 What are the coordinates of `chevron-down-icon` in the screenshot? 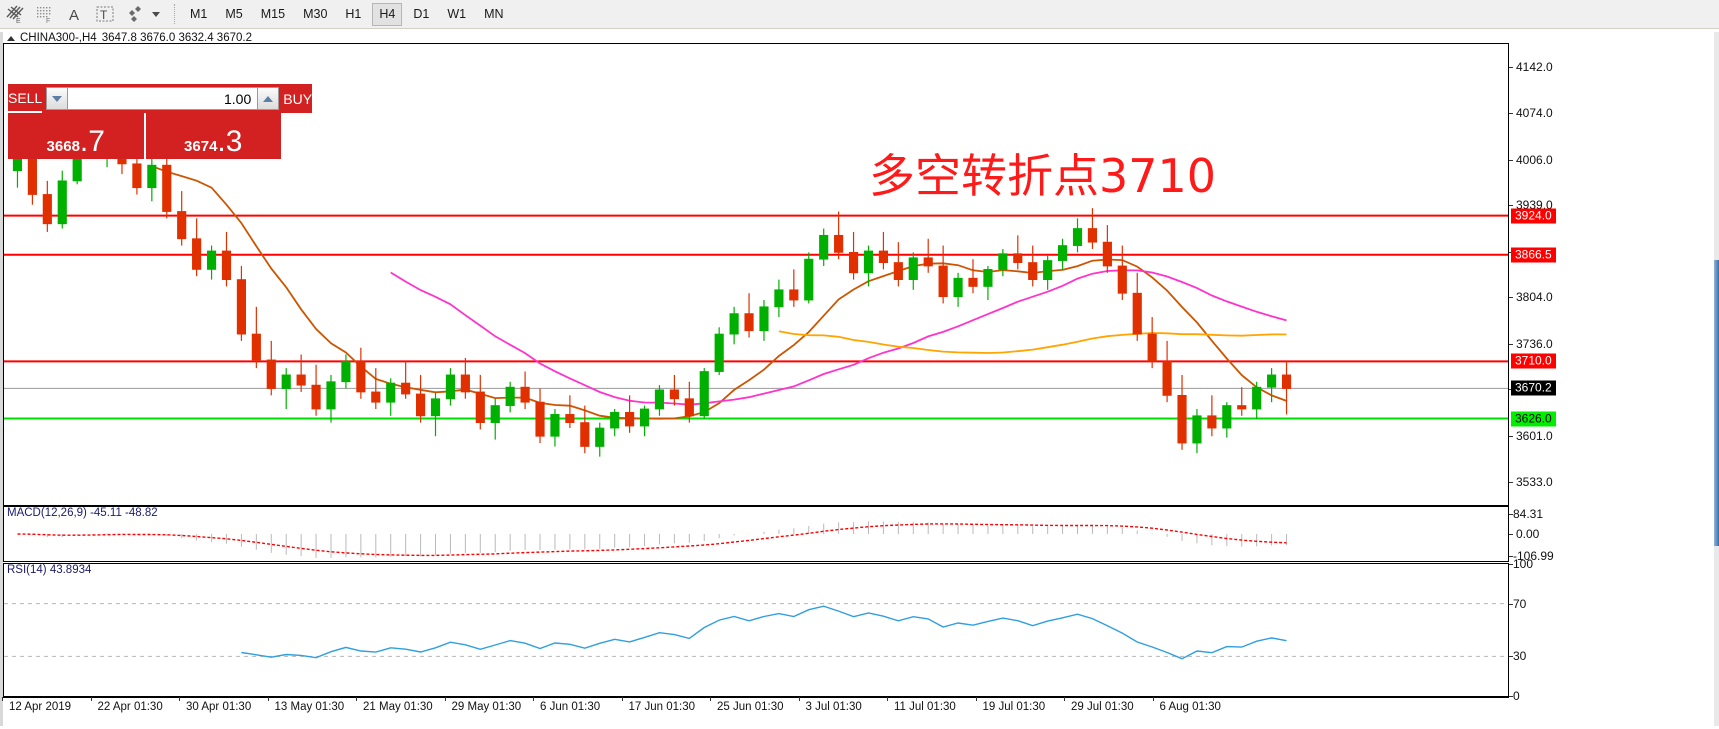 It's located at (57, 98).